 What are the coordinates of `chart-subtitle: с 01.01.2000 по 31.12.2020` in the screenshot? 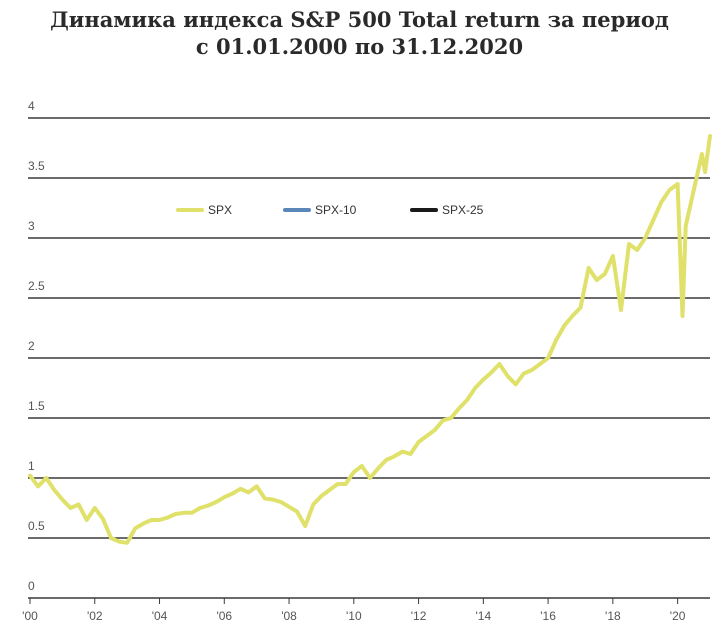 It's located at (359, 46).